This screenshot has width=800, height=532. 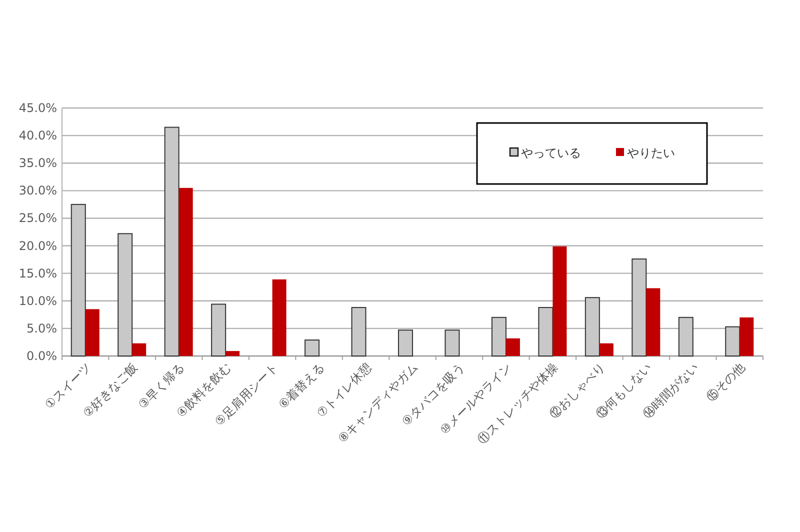 I want to click on y-tick-label: 20.0%, so click(x=37, y=245).